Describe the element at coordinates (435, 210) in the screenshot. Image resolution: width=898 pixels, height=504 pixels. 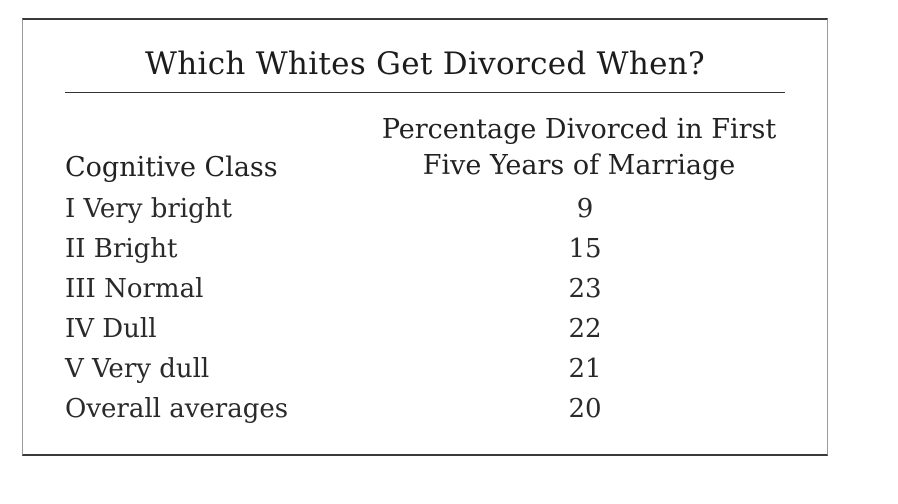
I see `table-row: I Very bright 9` at that location.